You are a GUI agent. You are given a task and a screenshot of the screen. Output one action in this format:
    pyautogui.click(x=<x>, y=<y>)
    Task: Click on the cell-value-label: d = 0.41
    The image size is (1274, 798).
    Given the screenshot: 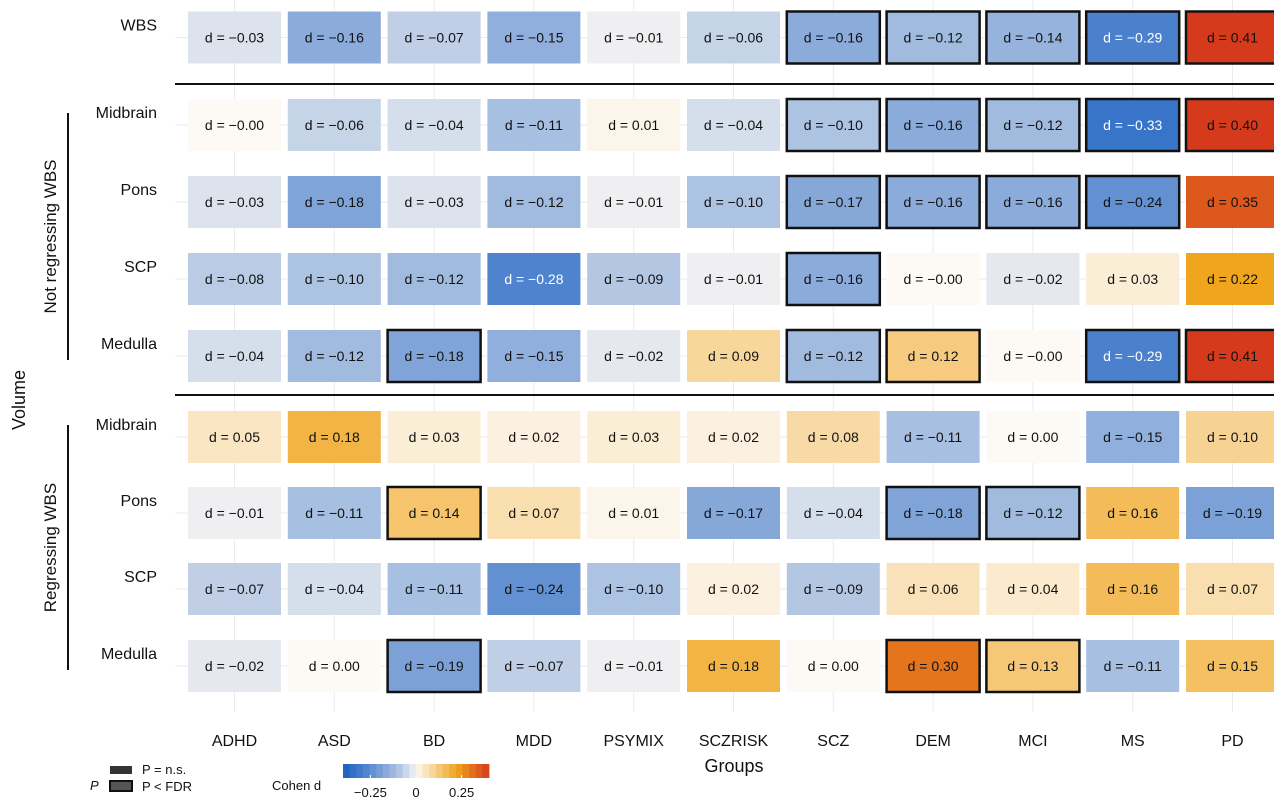 What is the action you would take?
    pyautogui.click(x=1232, y=356)
    